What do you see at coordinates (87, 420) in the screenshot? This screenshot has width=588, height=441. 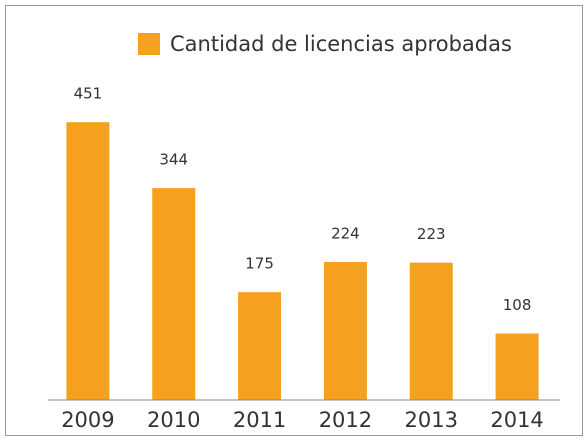 I see `x-tick-label: 2009` at bounding box center [87, 420].